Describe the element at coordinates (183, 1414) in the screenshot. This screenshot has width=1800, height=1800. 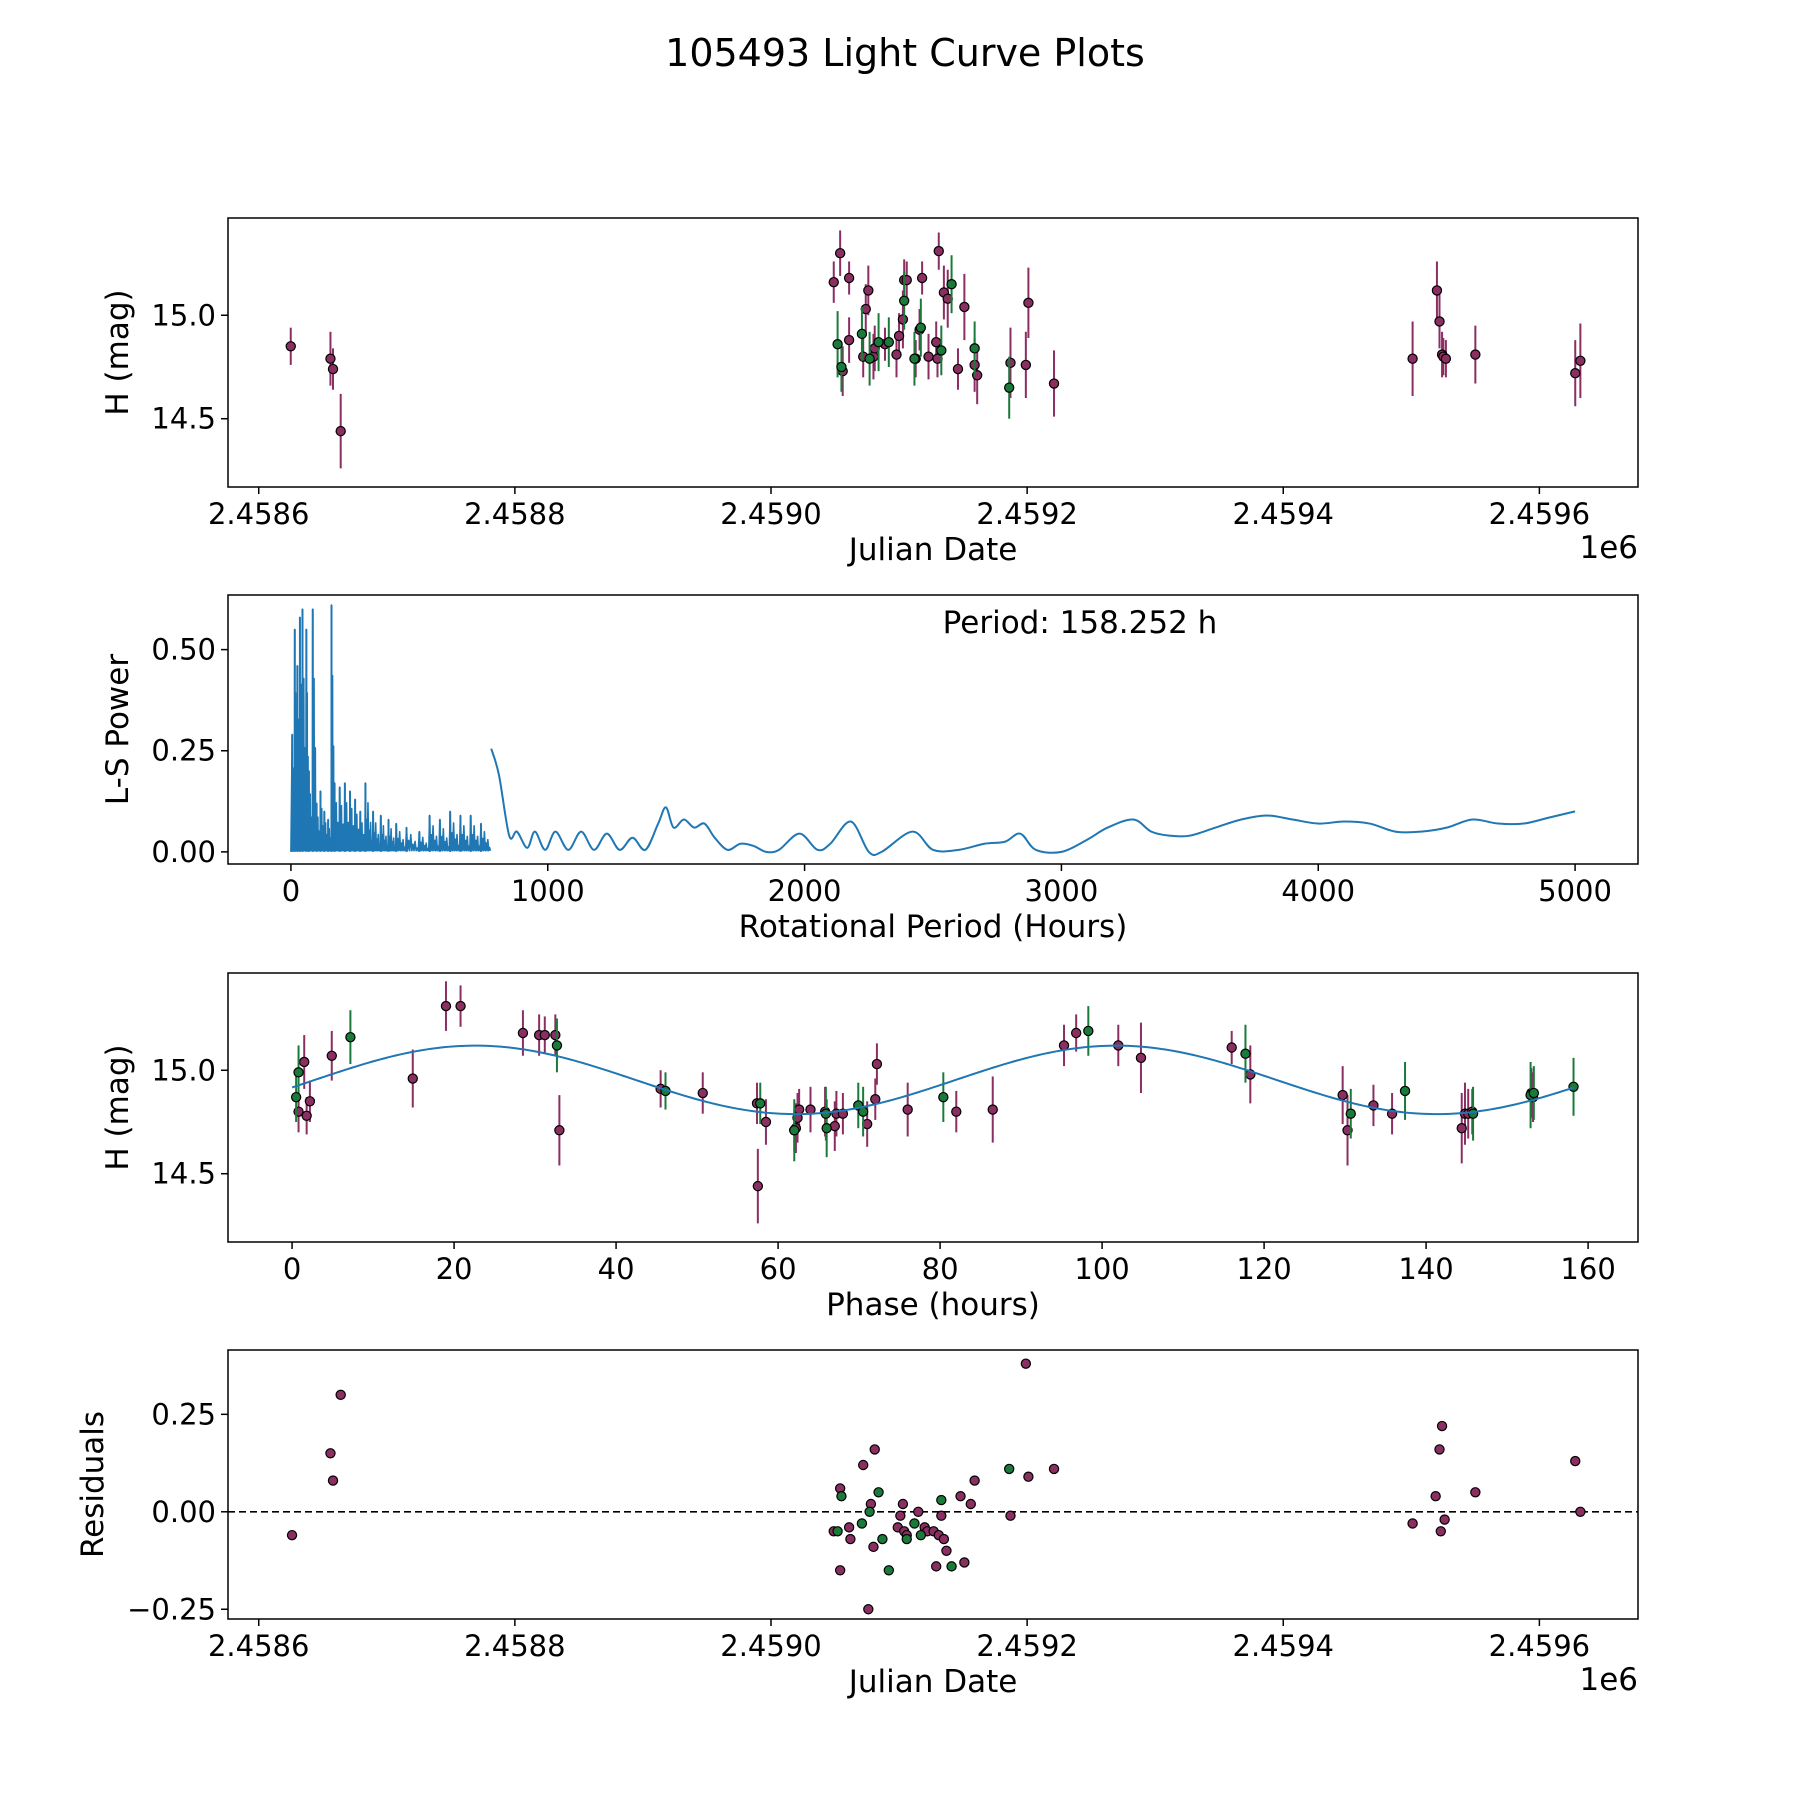
I see `y-tick-label: 0.25` at that location.